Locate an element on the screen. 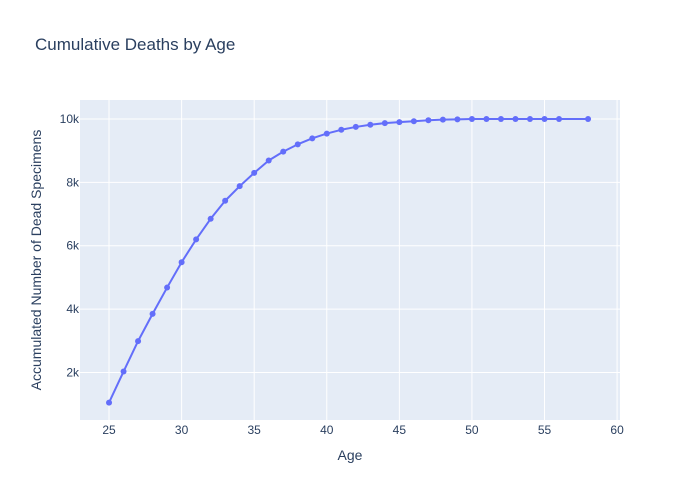 The width and height of the screenshot is (700, 500). y-tick-labels: 2k 4k 6k 8k 10k is located at coordinates (70, 245).